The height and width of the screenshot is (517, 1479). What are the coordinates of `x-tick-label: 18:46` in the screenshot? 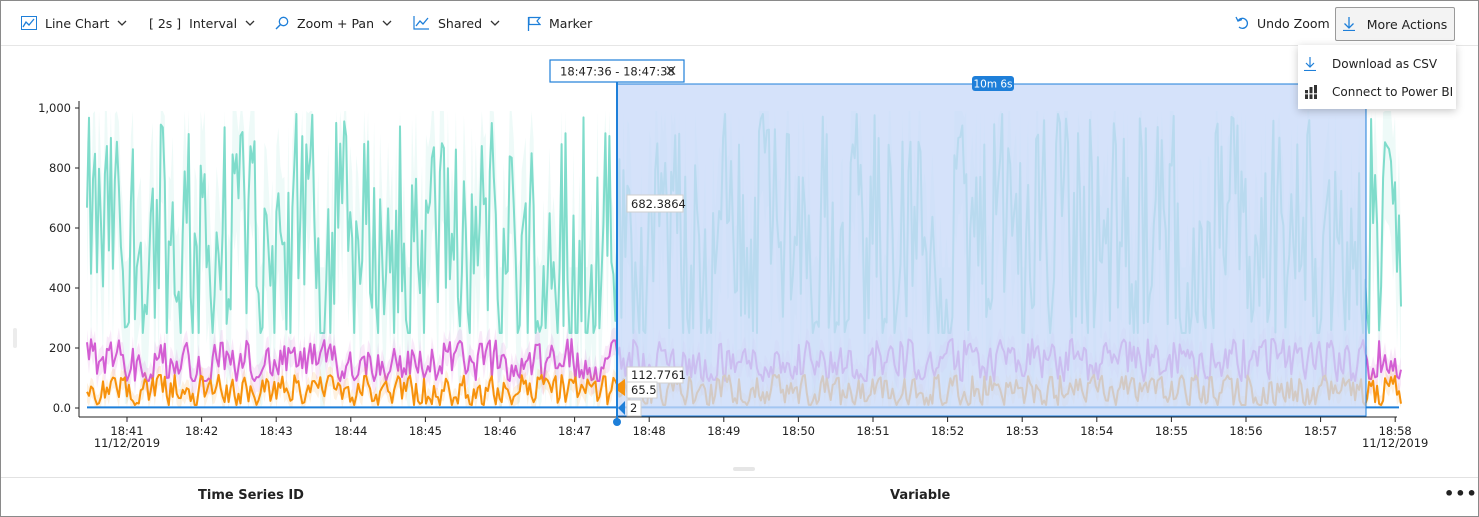 It's located at (499, 431).